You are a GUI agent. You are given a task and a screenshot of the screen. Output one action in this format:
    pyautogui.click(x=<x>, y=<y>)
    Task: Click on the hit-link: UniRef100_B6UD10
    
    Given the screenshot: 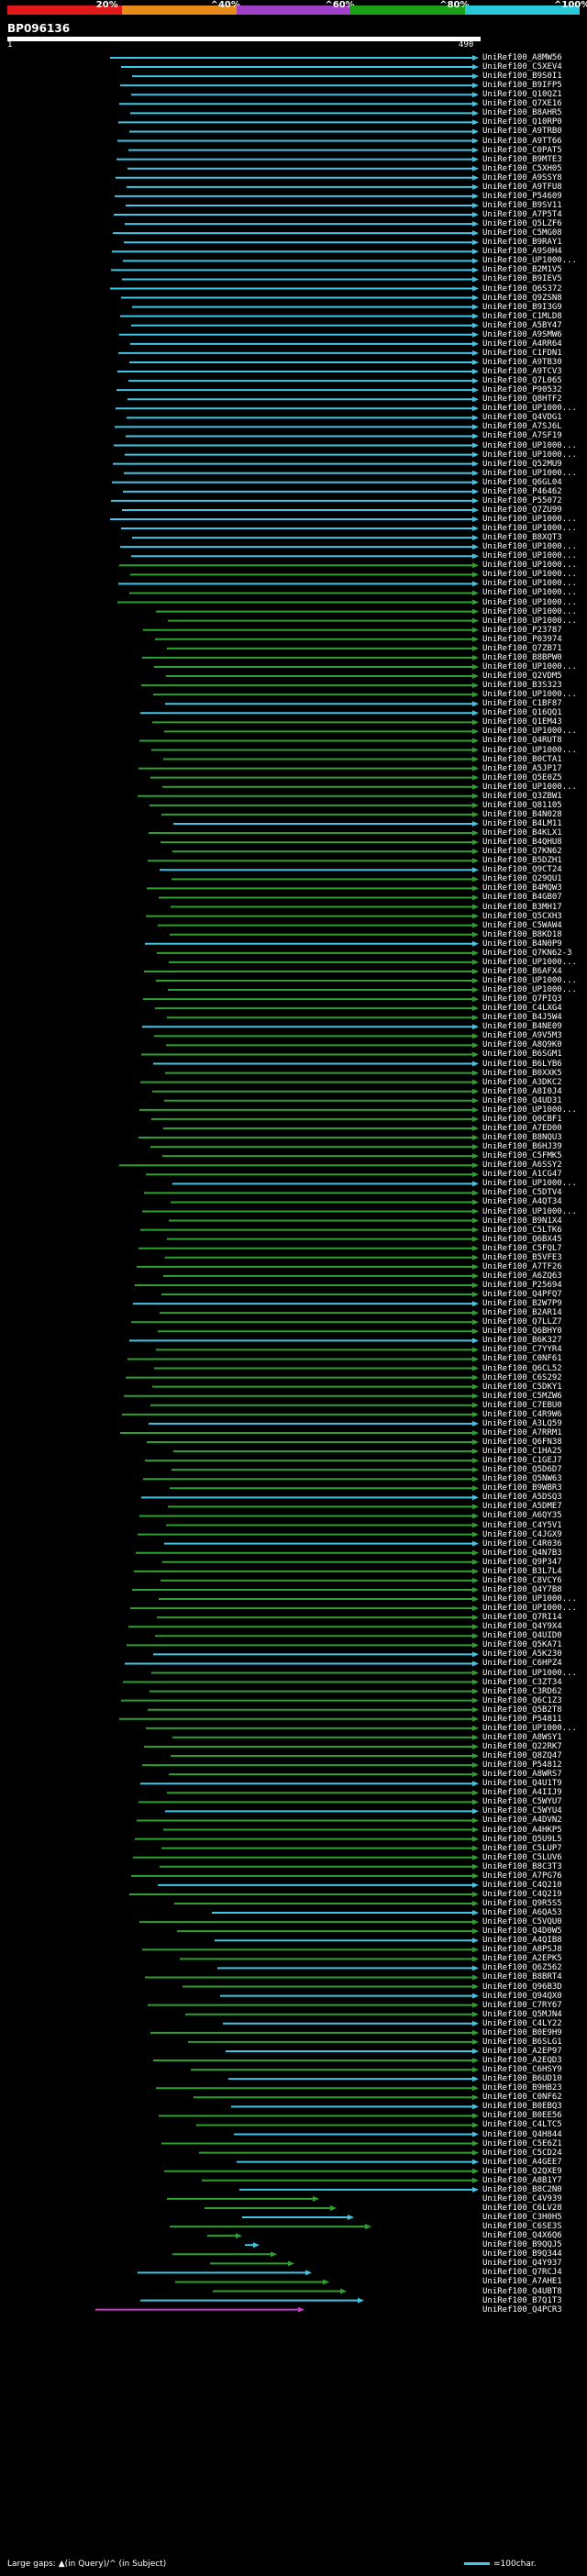 What is the action you would take?
    pyautogui.click(x=522, y=2079)
    